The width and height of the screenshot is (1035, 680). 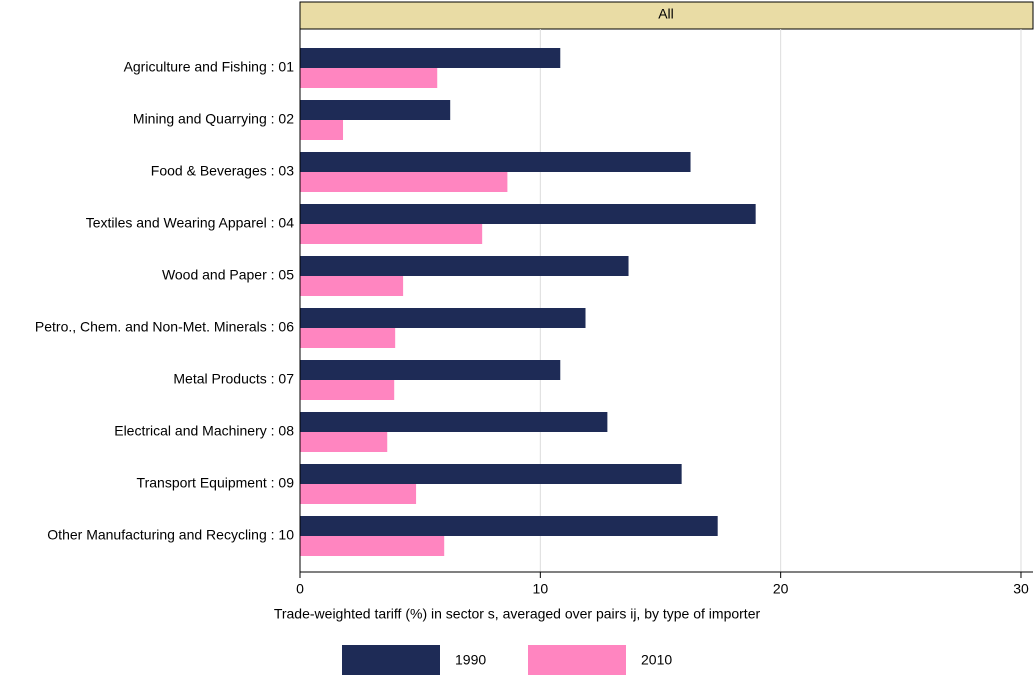 I want to click on x-tick-label: 30, so click(x=1021, y=589).